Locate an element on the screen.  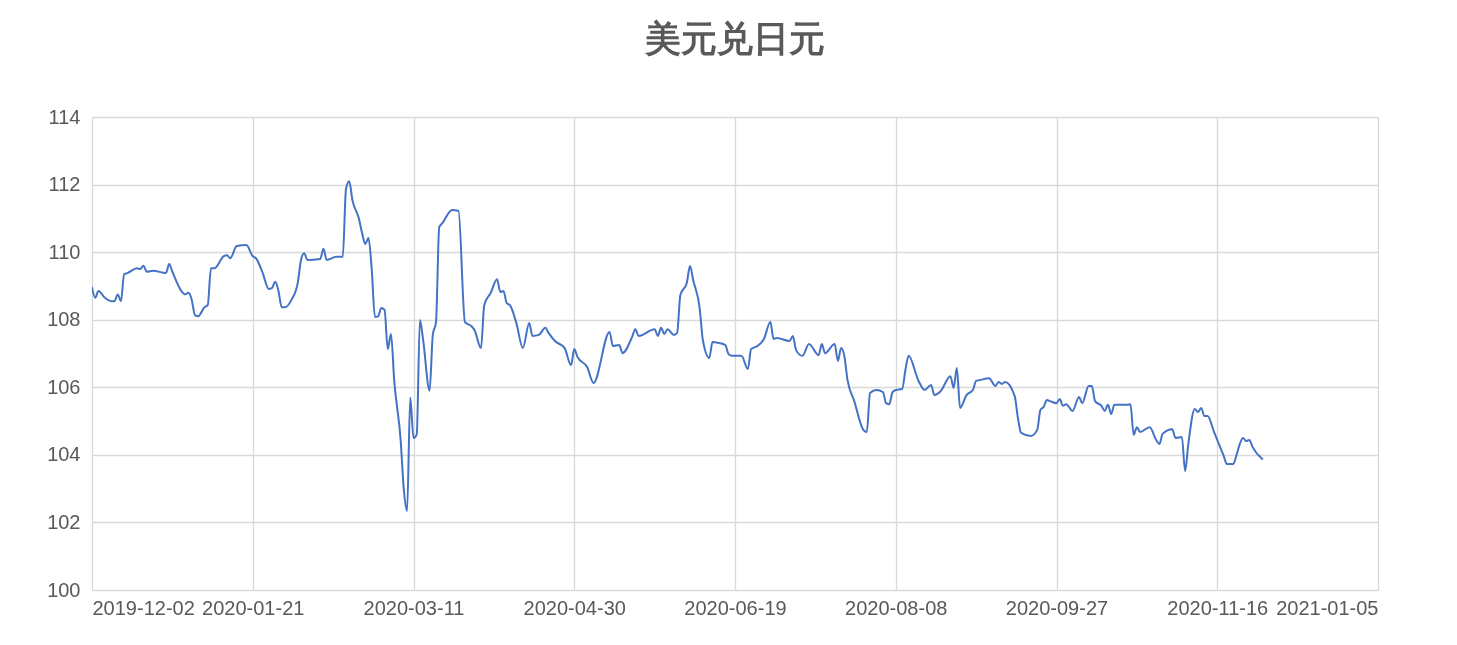
chart-title: 美元兑日元 is located at coordinates (734, 38).